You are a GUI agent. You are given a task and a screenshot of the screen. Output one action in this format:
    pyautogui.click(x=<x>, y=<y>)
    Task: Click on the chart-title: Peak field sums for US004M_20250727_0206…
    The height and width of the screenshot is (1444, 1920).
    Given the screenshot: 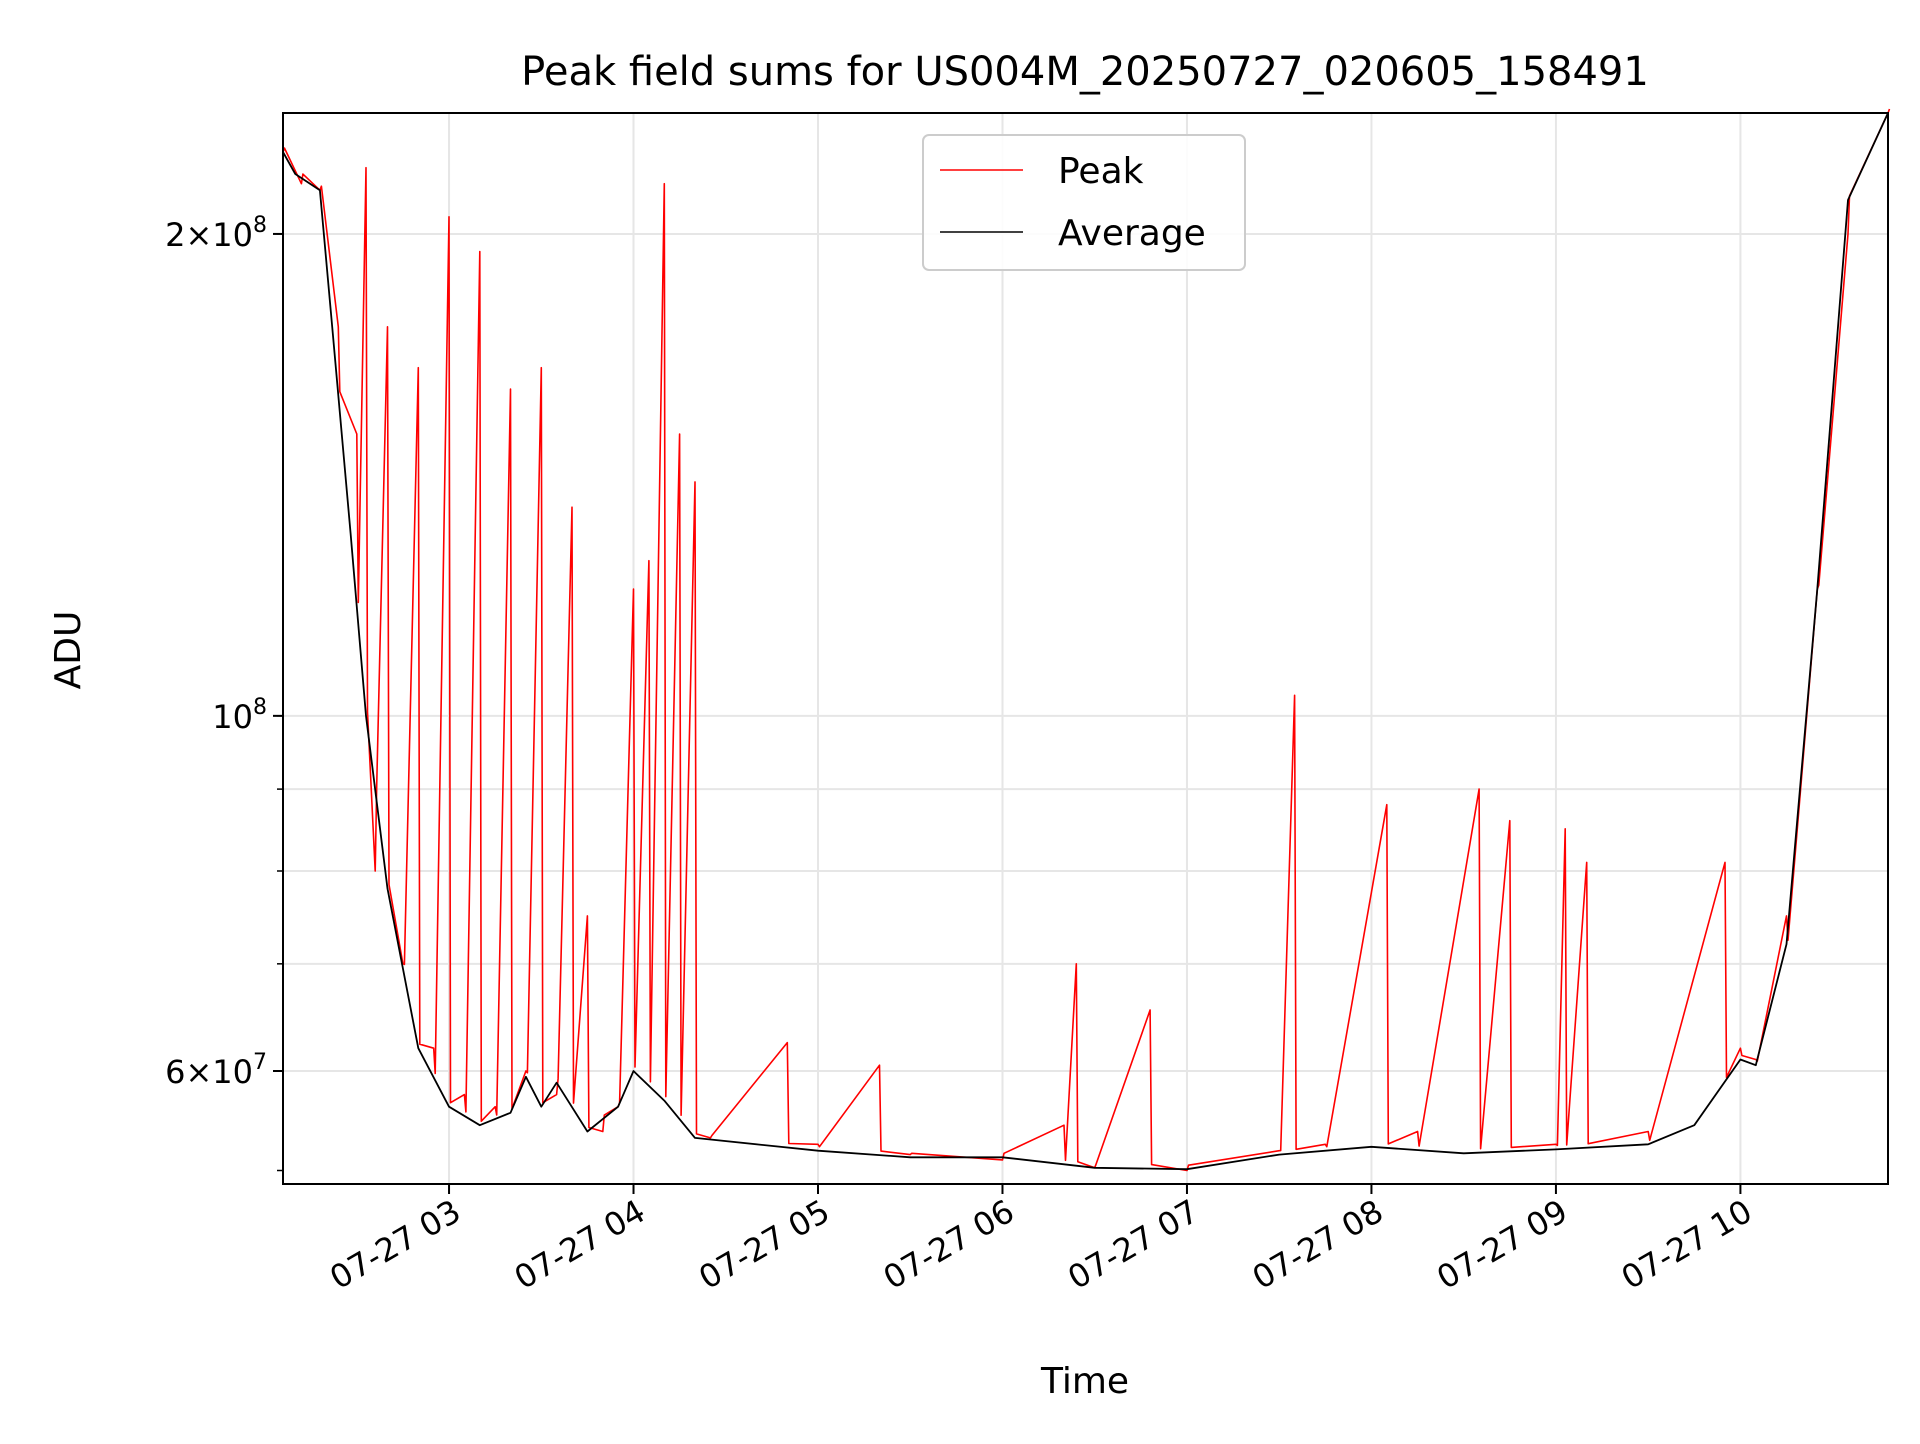 What is the action you would take?
    pyautogui.click(x=1085, y=72)
    